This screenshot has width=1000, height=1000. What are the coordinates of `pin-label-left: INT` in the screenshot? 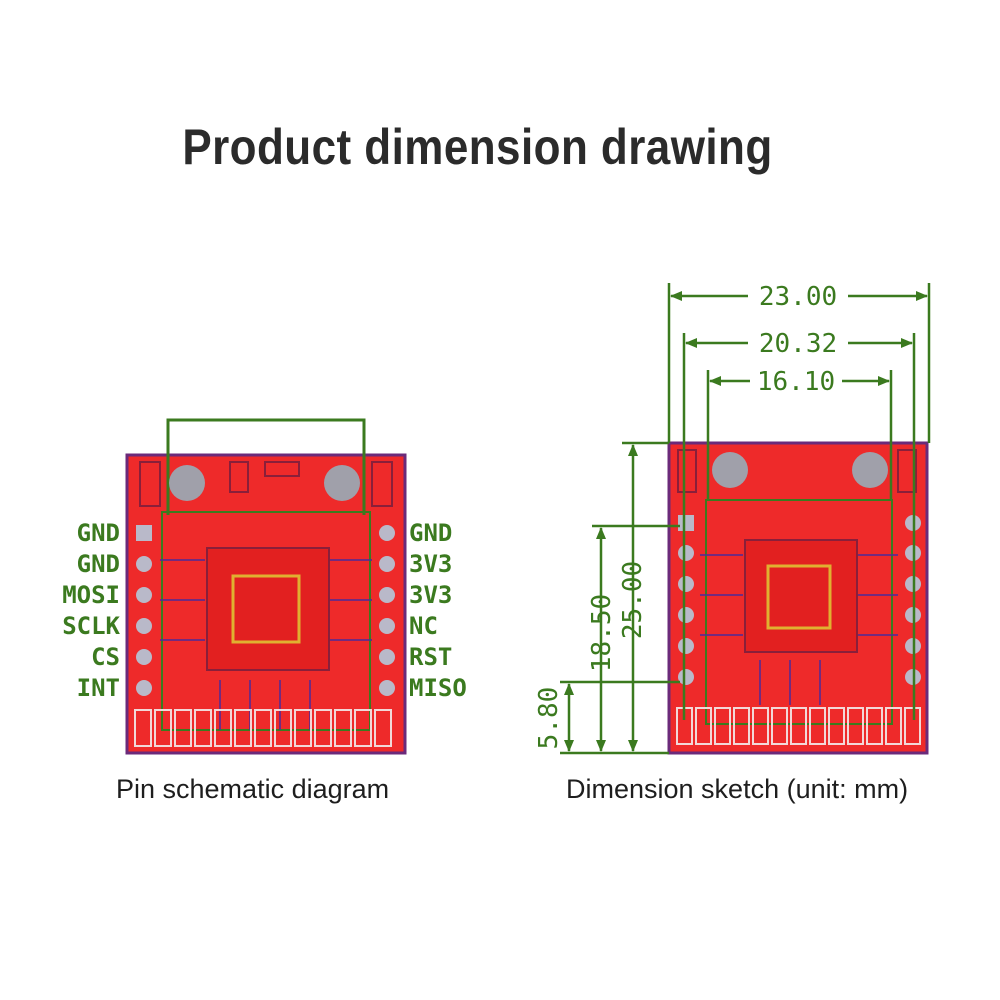 It's located at (98, 688).